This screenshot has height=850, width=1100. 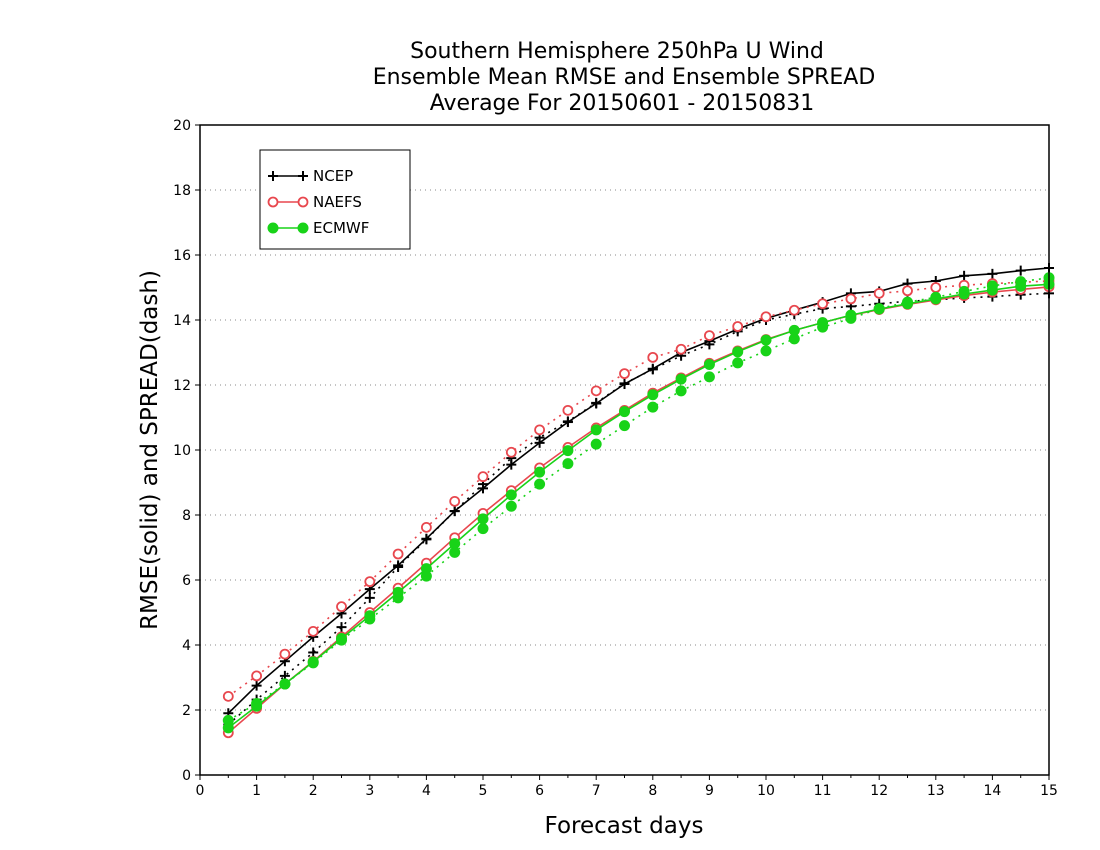 What do you see at coordinates (766, 791) in the screenshot?
I see `x-tick-label: 10` at bounding box center [766, 791].